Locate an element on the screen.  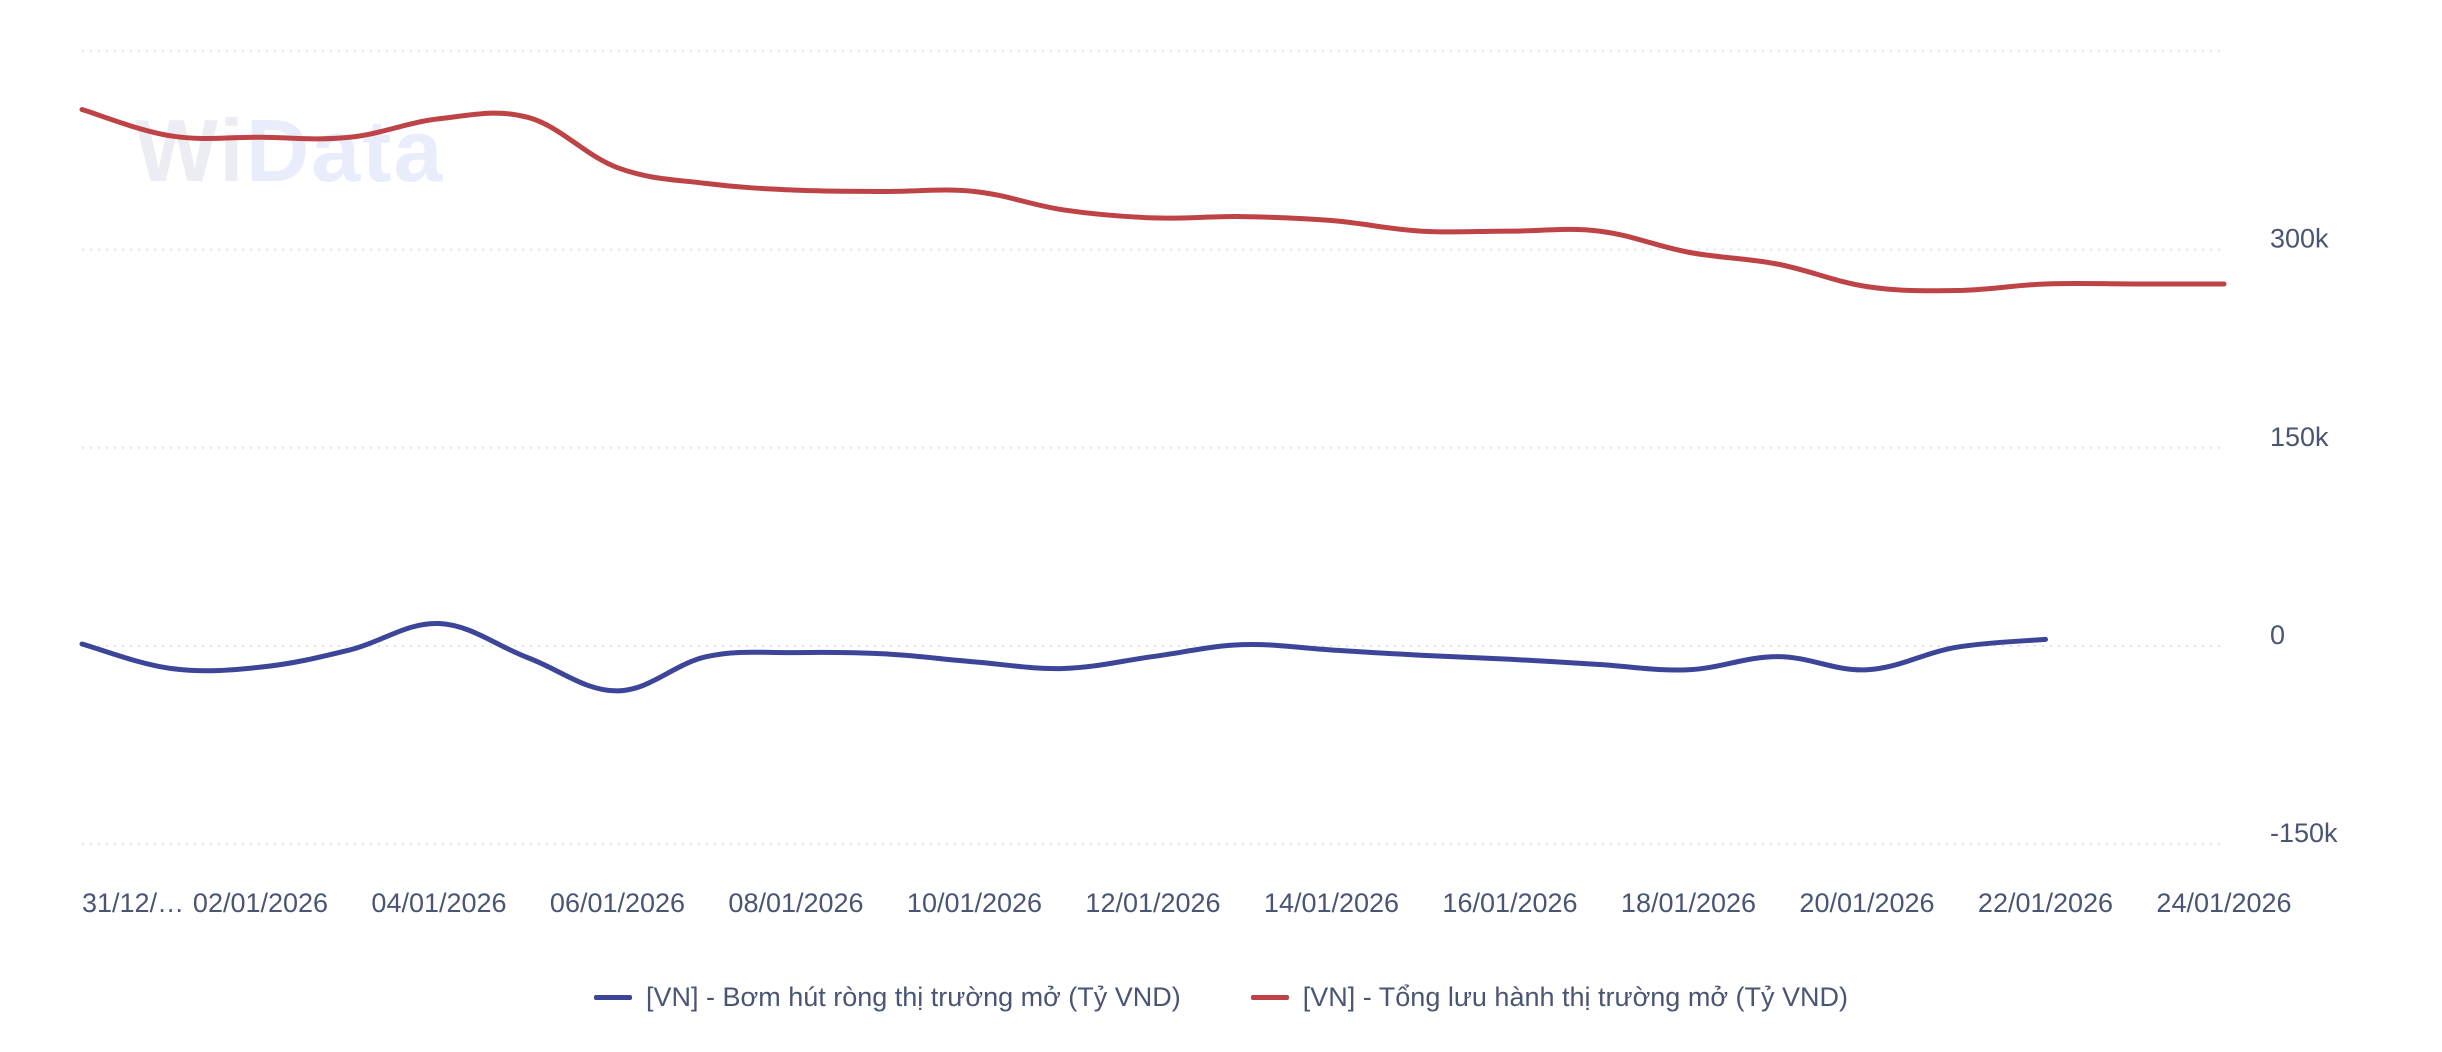
y-tick-label: -150k is located at coordinates (2304, 833).